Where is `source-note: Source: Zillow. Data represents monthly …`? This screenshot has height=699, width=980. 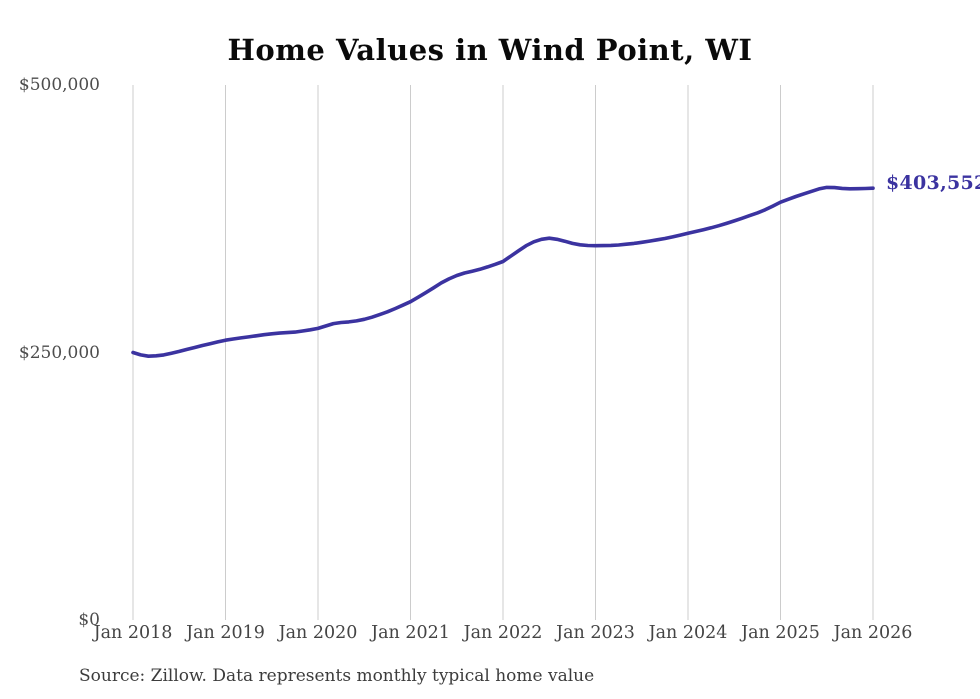 source-note: Source: Zillow. Data represents monthly … is located at coordinates (337, 676).